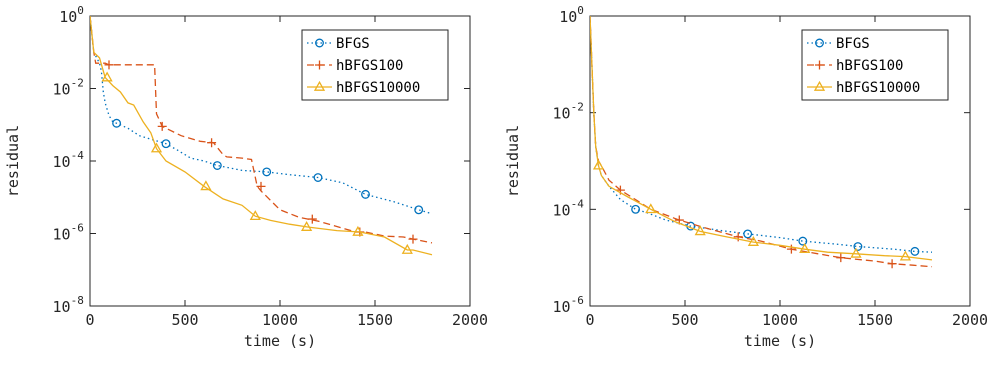 The height and width of the screenshot is (375, 999). Describe the element at coordinates (77, 300) in the screenshot. I see `y-tick-exponent: -8` at that location.